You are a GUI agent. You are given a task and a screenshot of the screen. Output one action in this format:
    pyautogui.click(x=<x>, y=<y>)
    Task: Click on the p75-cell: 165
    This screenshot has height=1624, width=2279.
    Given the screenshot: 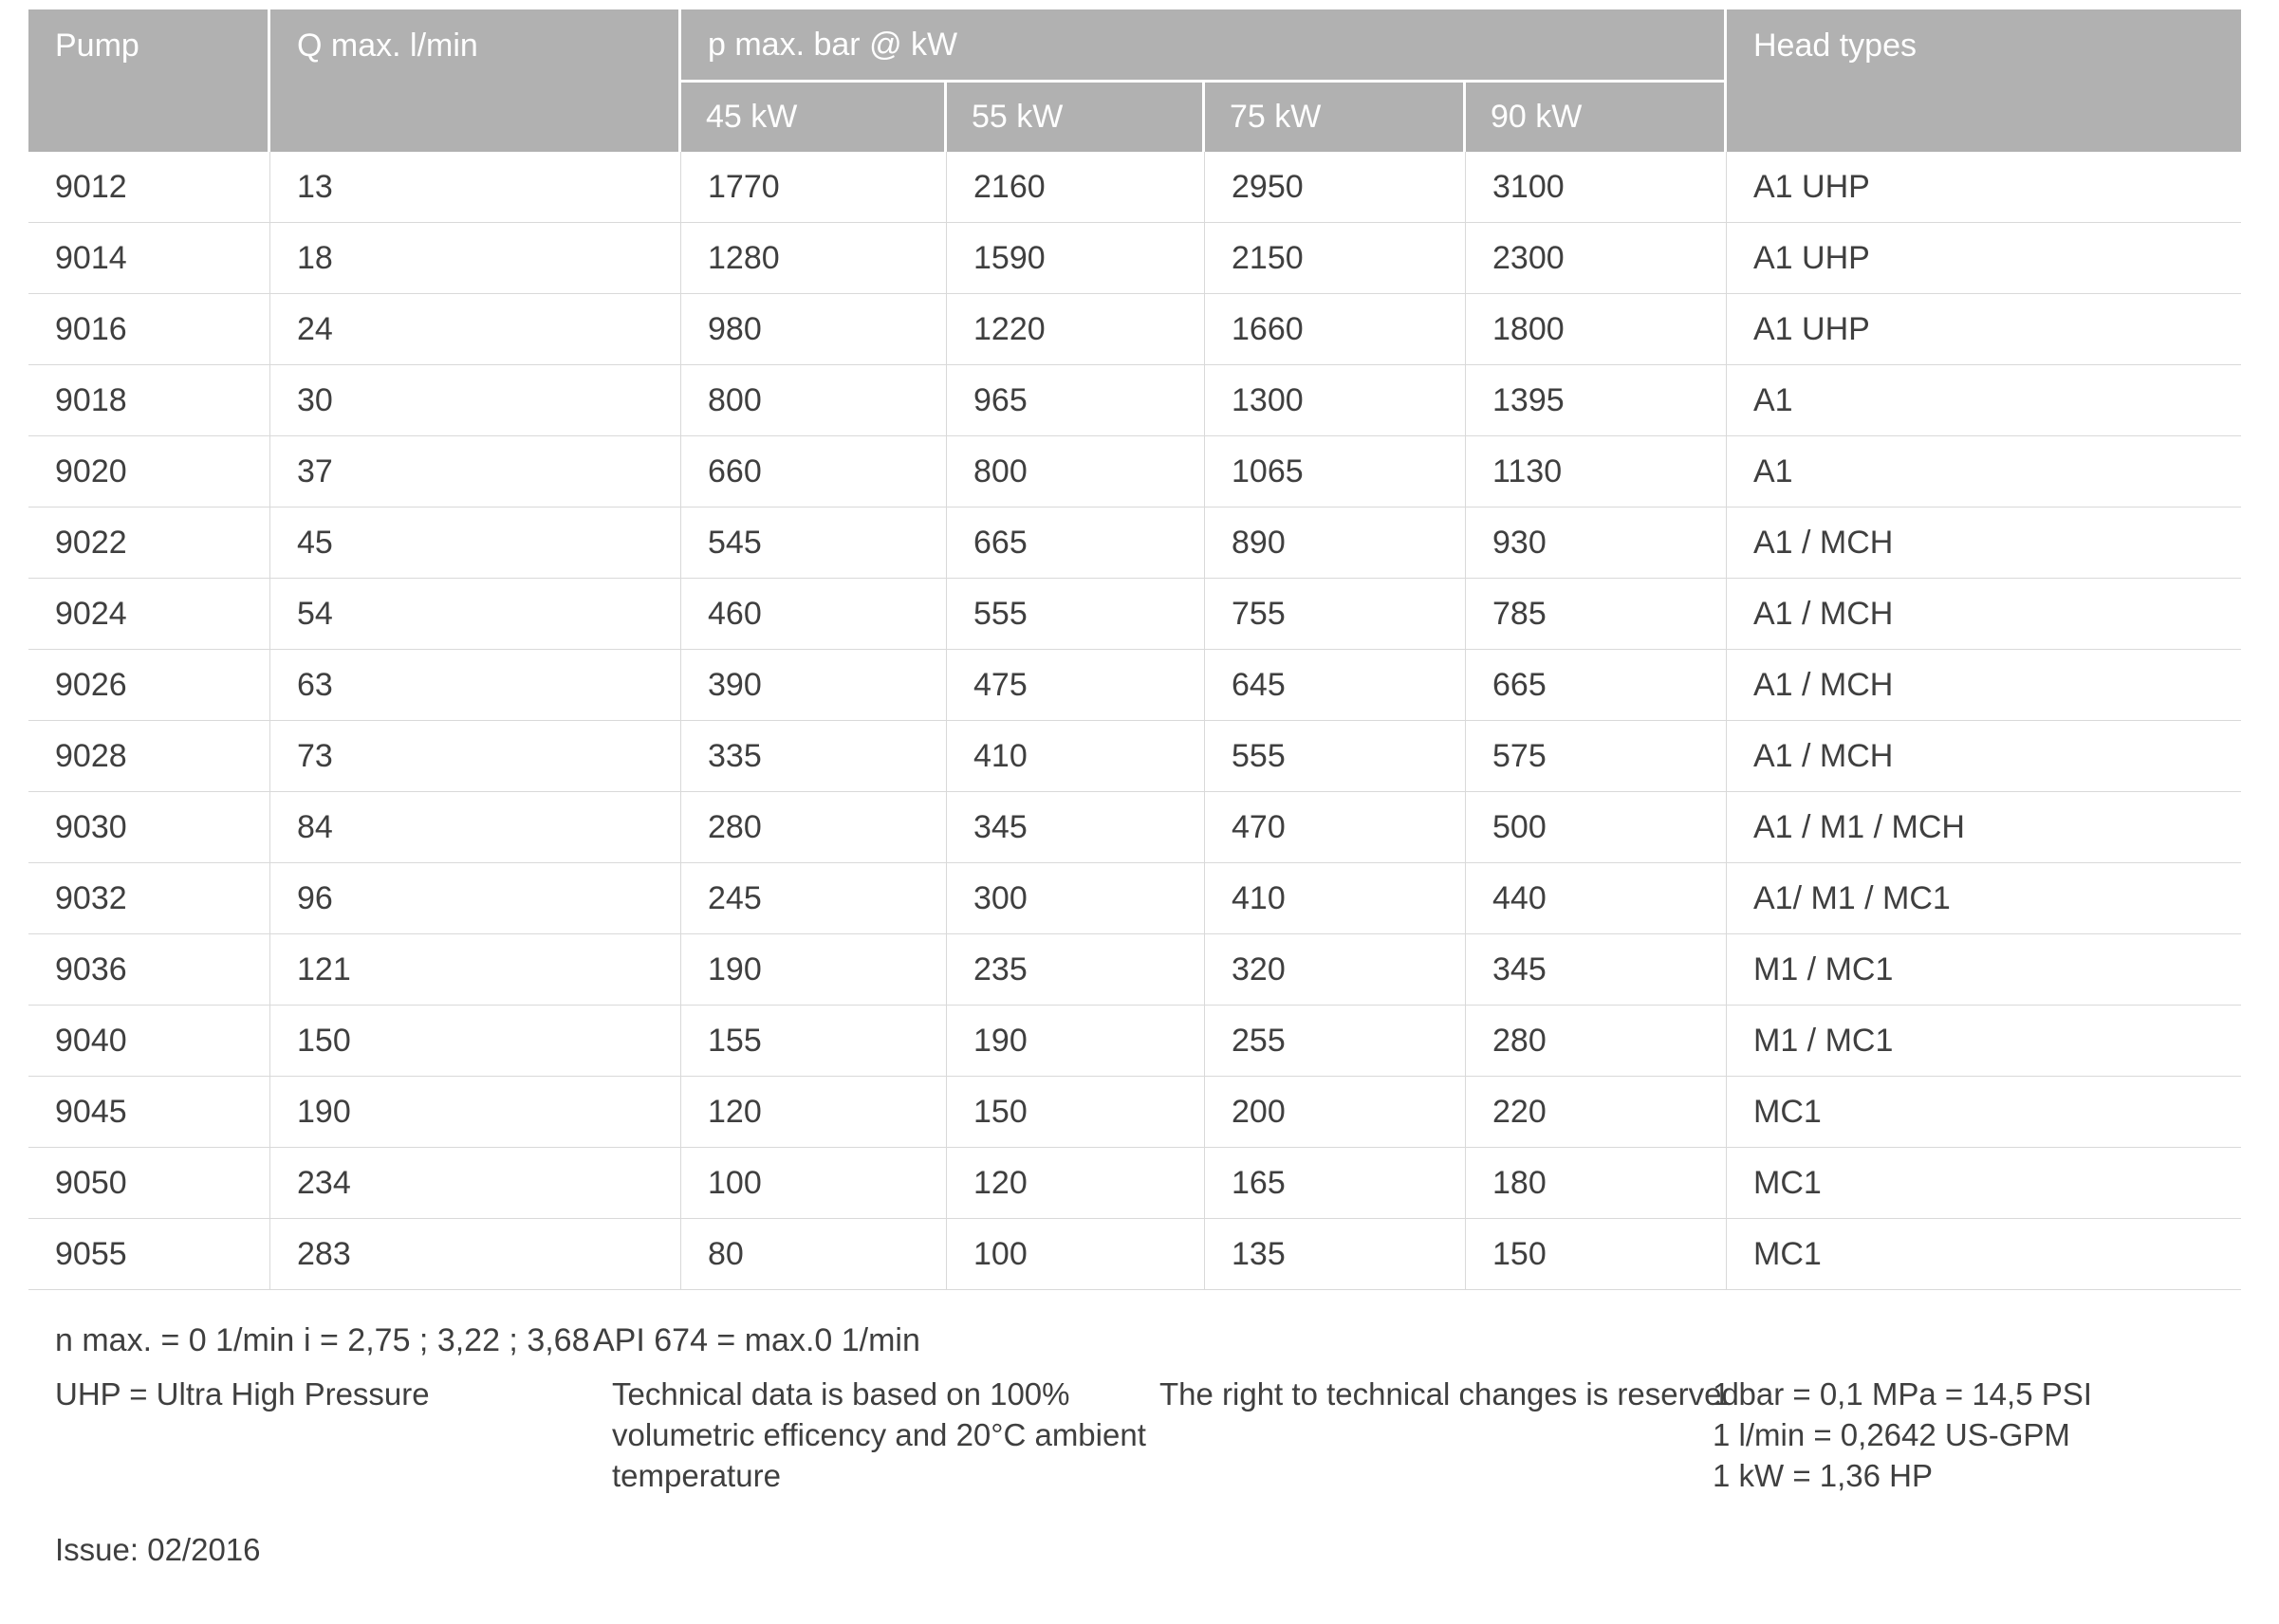 What is the action you would take?
    pyautogui.click(x=1335, y=1183)
    